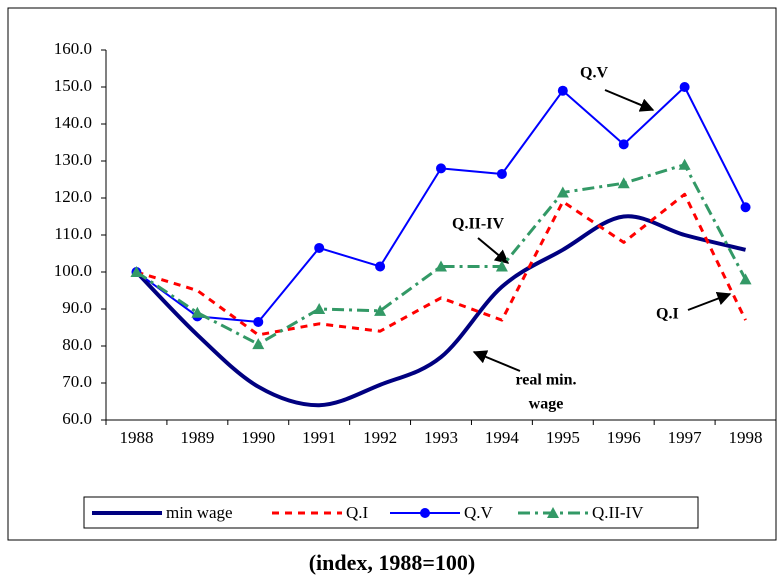 The width and height of the screenshot is (784, 586). What do you see at coordinates (746, 437) in the screenshot?
I see `x-tick-label: 1998` at bounding box center [746, 437].